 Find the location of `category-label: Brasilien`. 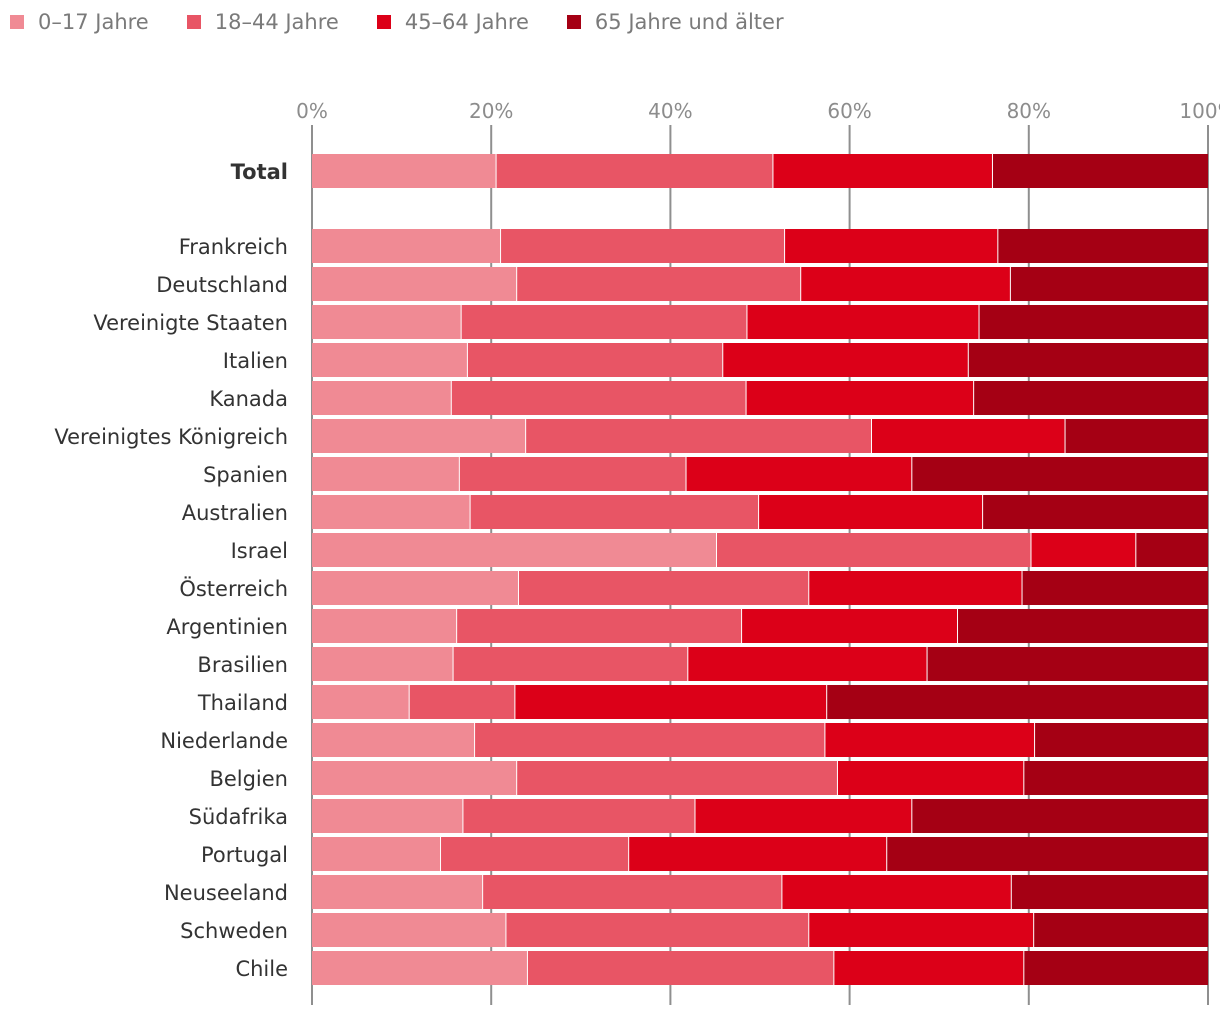

category-label: Brasilien is located at coordinates (242, 665).